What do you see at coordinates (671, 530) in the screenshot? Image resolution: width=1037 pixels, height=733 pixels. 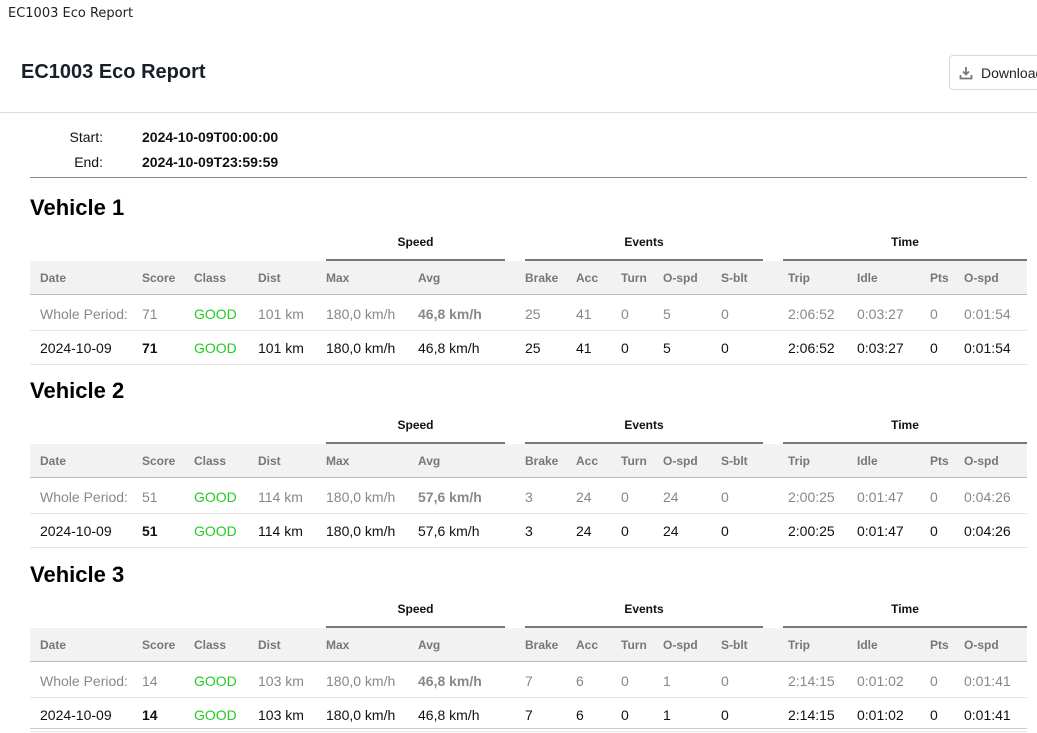 I see `cell-ospd-events: 24` at bounding box center [671, 530].